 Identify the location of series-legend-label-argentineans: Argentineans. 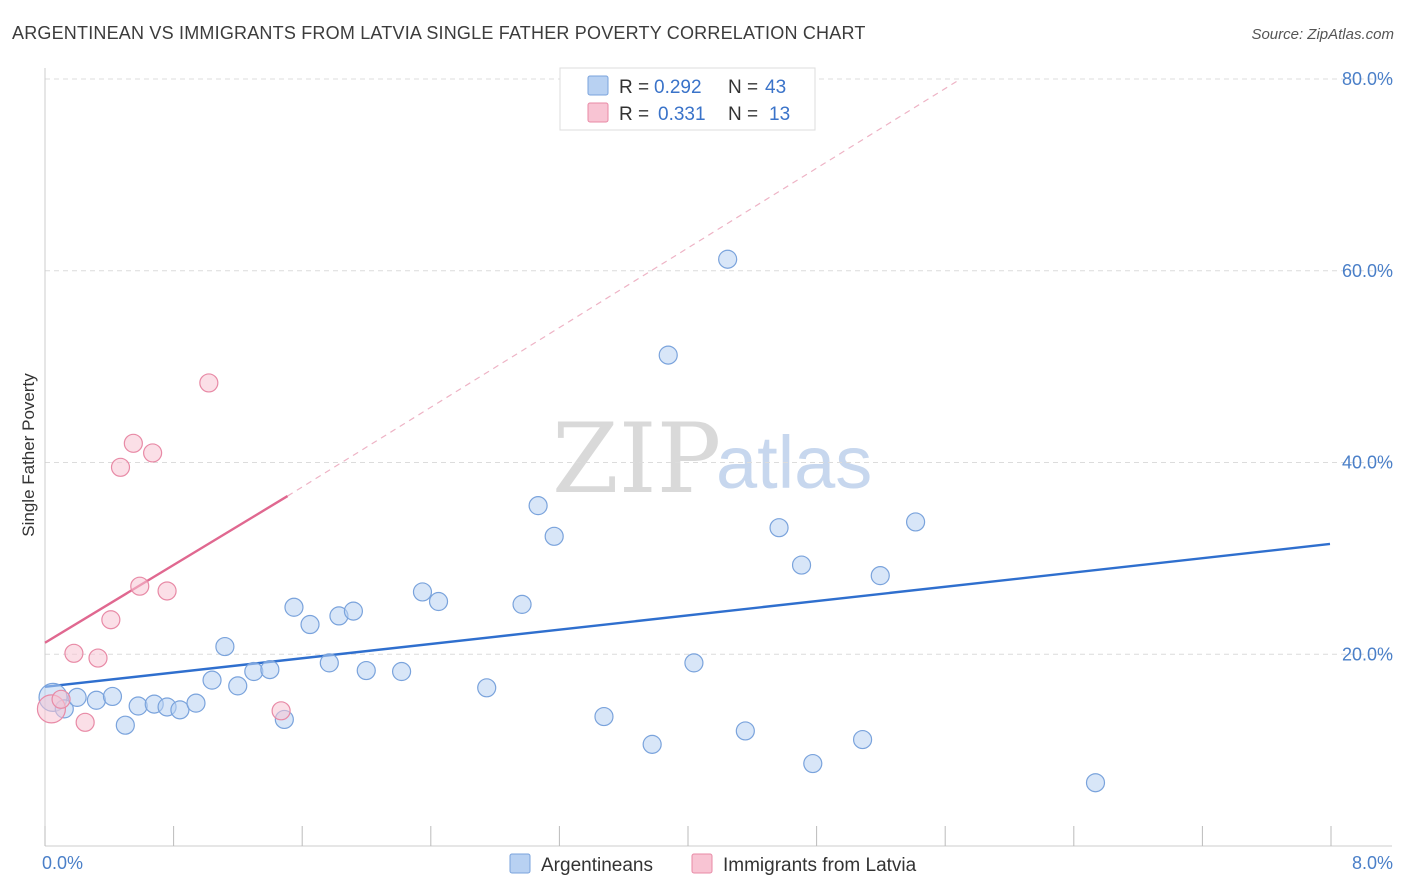
(597, 865).